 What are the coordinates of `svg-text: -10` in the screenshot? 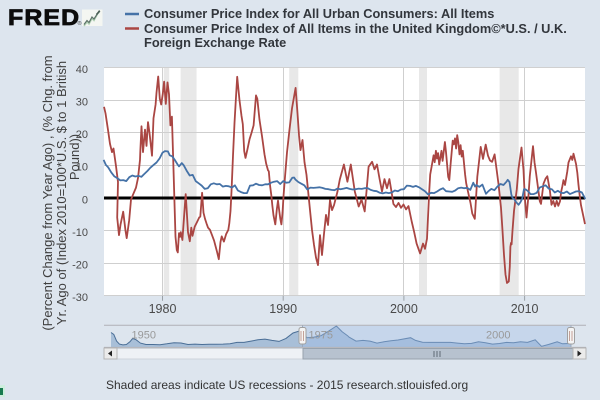 It's located at (80, 233).